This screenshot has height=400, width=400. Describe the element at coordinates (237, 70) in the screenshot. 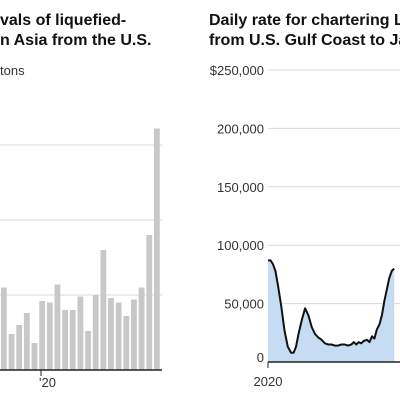

I see `right-y-tick-label: $250,000` at that location.